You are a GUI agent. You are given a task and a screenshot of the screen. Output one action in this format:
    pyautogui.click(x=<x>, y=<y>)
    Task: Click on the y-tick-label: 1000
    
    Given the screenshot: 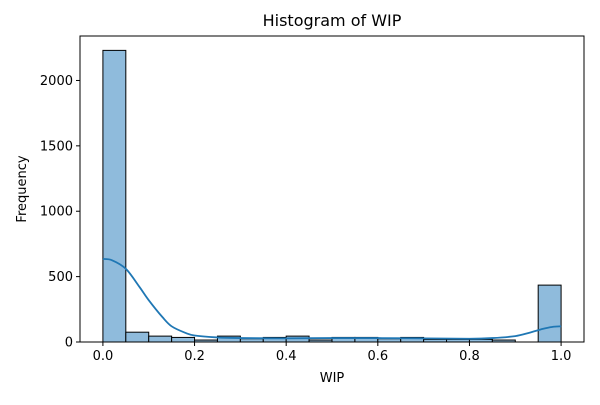 What is the action you would take?
    pyautogui.click(x=56, y=212)
    